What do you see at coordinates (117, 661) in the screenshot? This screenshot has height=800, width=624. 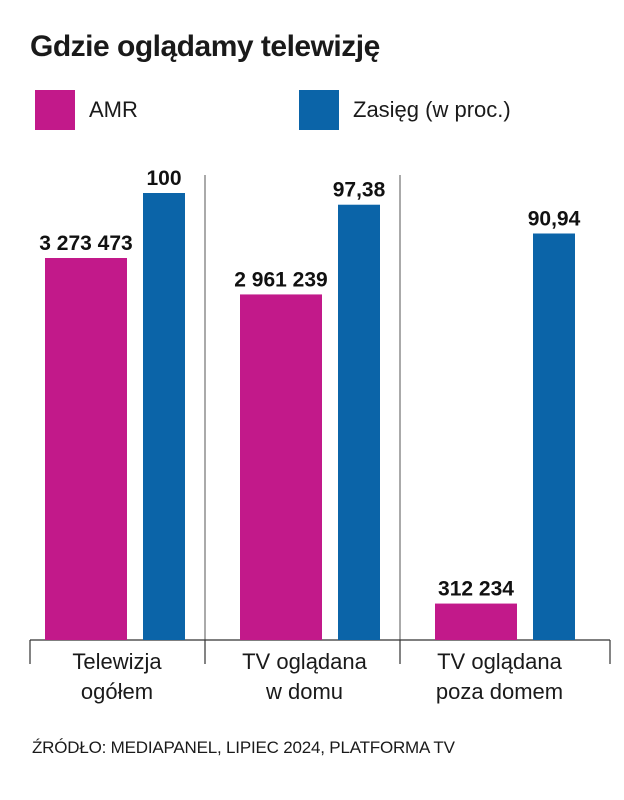 I see `category-label: Telewizja` at bounding box center [117, 661].